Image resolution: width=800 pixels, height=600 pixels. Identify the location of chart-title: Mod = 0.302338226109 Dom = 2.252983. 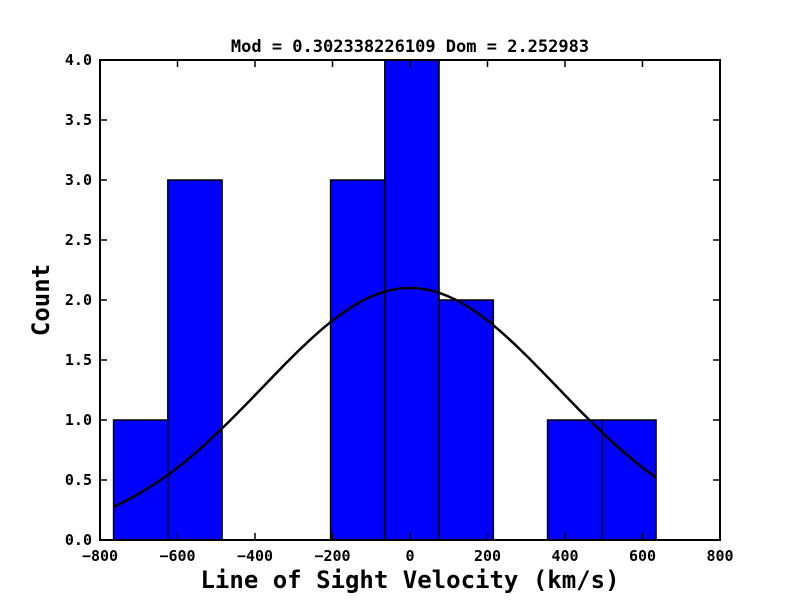
(410, 47).